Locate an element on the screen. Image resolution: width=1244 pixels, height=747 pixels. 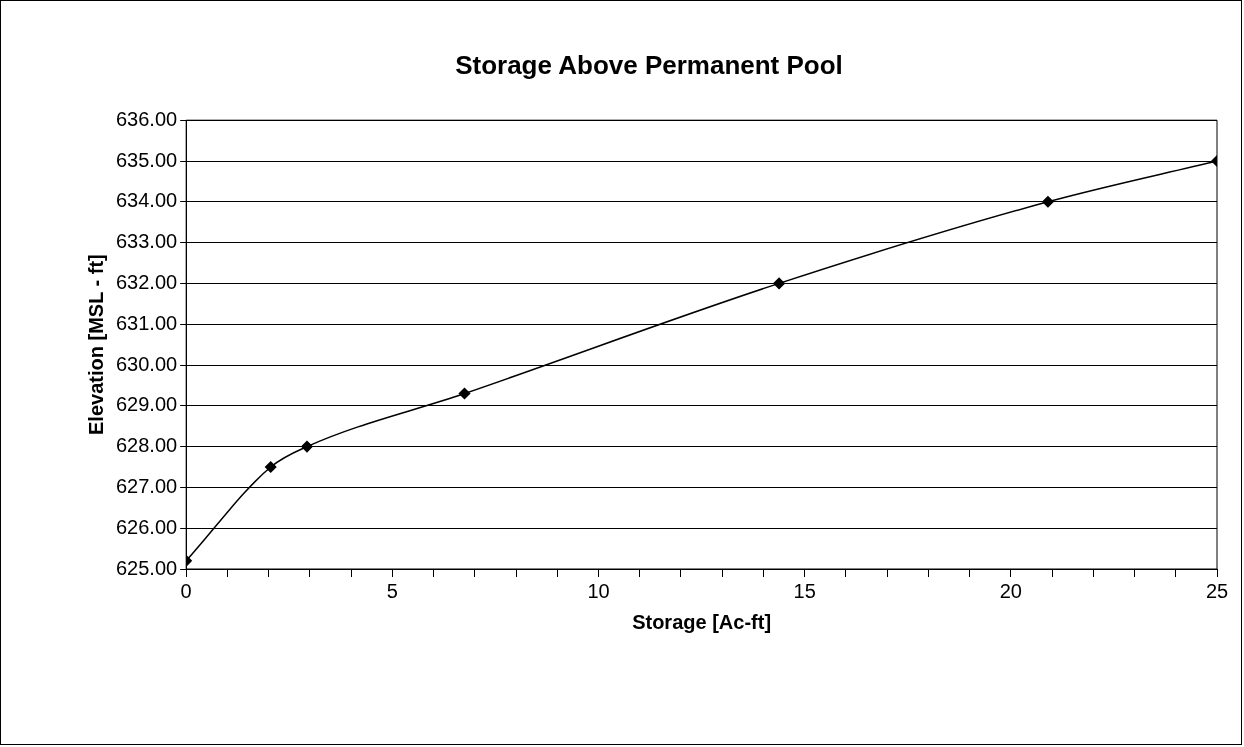
y-tick-label: 636.00 is located at coordinates (147, 118).